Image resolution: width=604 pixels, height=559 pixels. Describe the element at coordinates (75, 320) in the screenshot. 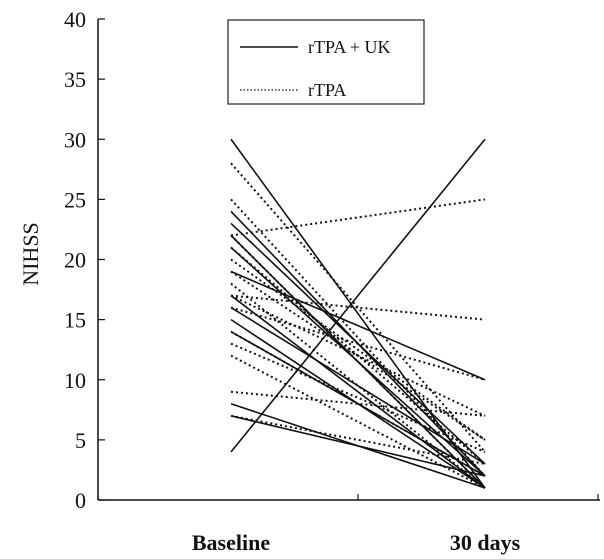

I see `y-tick-label: 15` at that location.